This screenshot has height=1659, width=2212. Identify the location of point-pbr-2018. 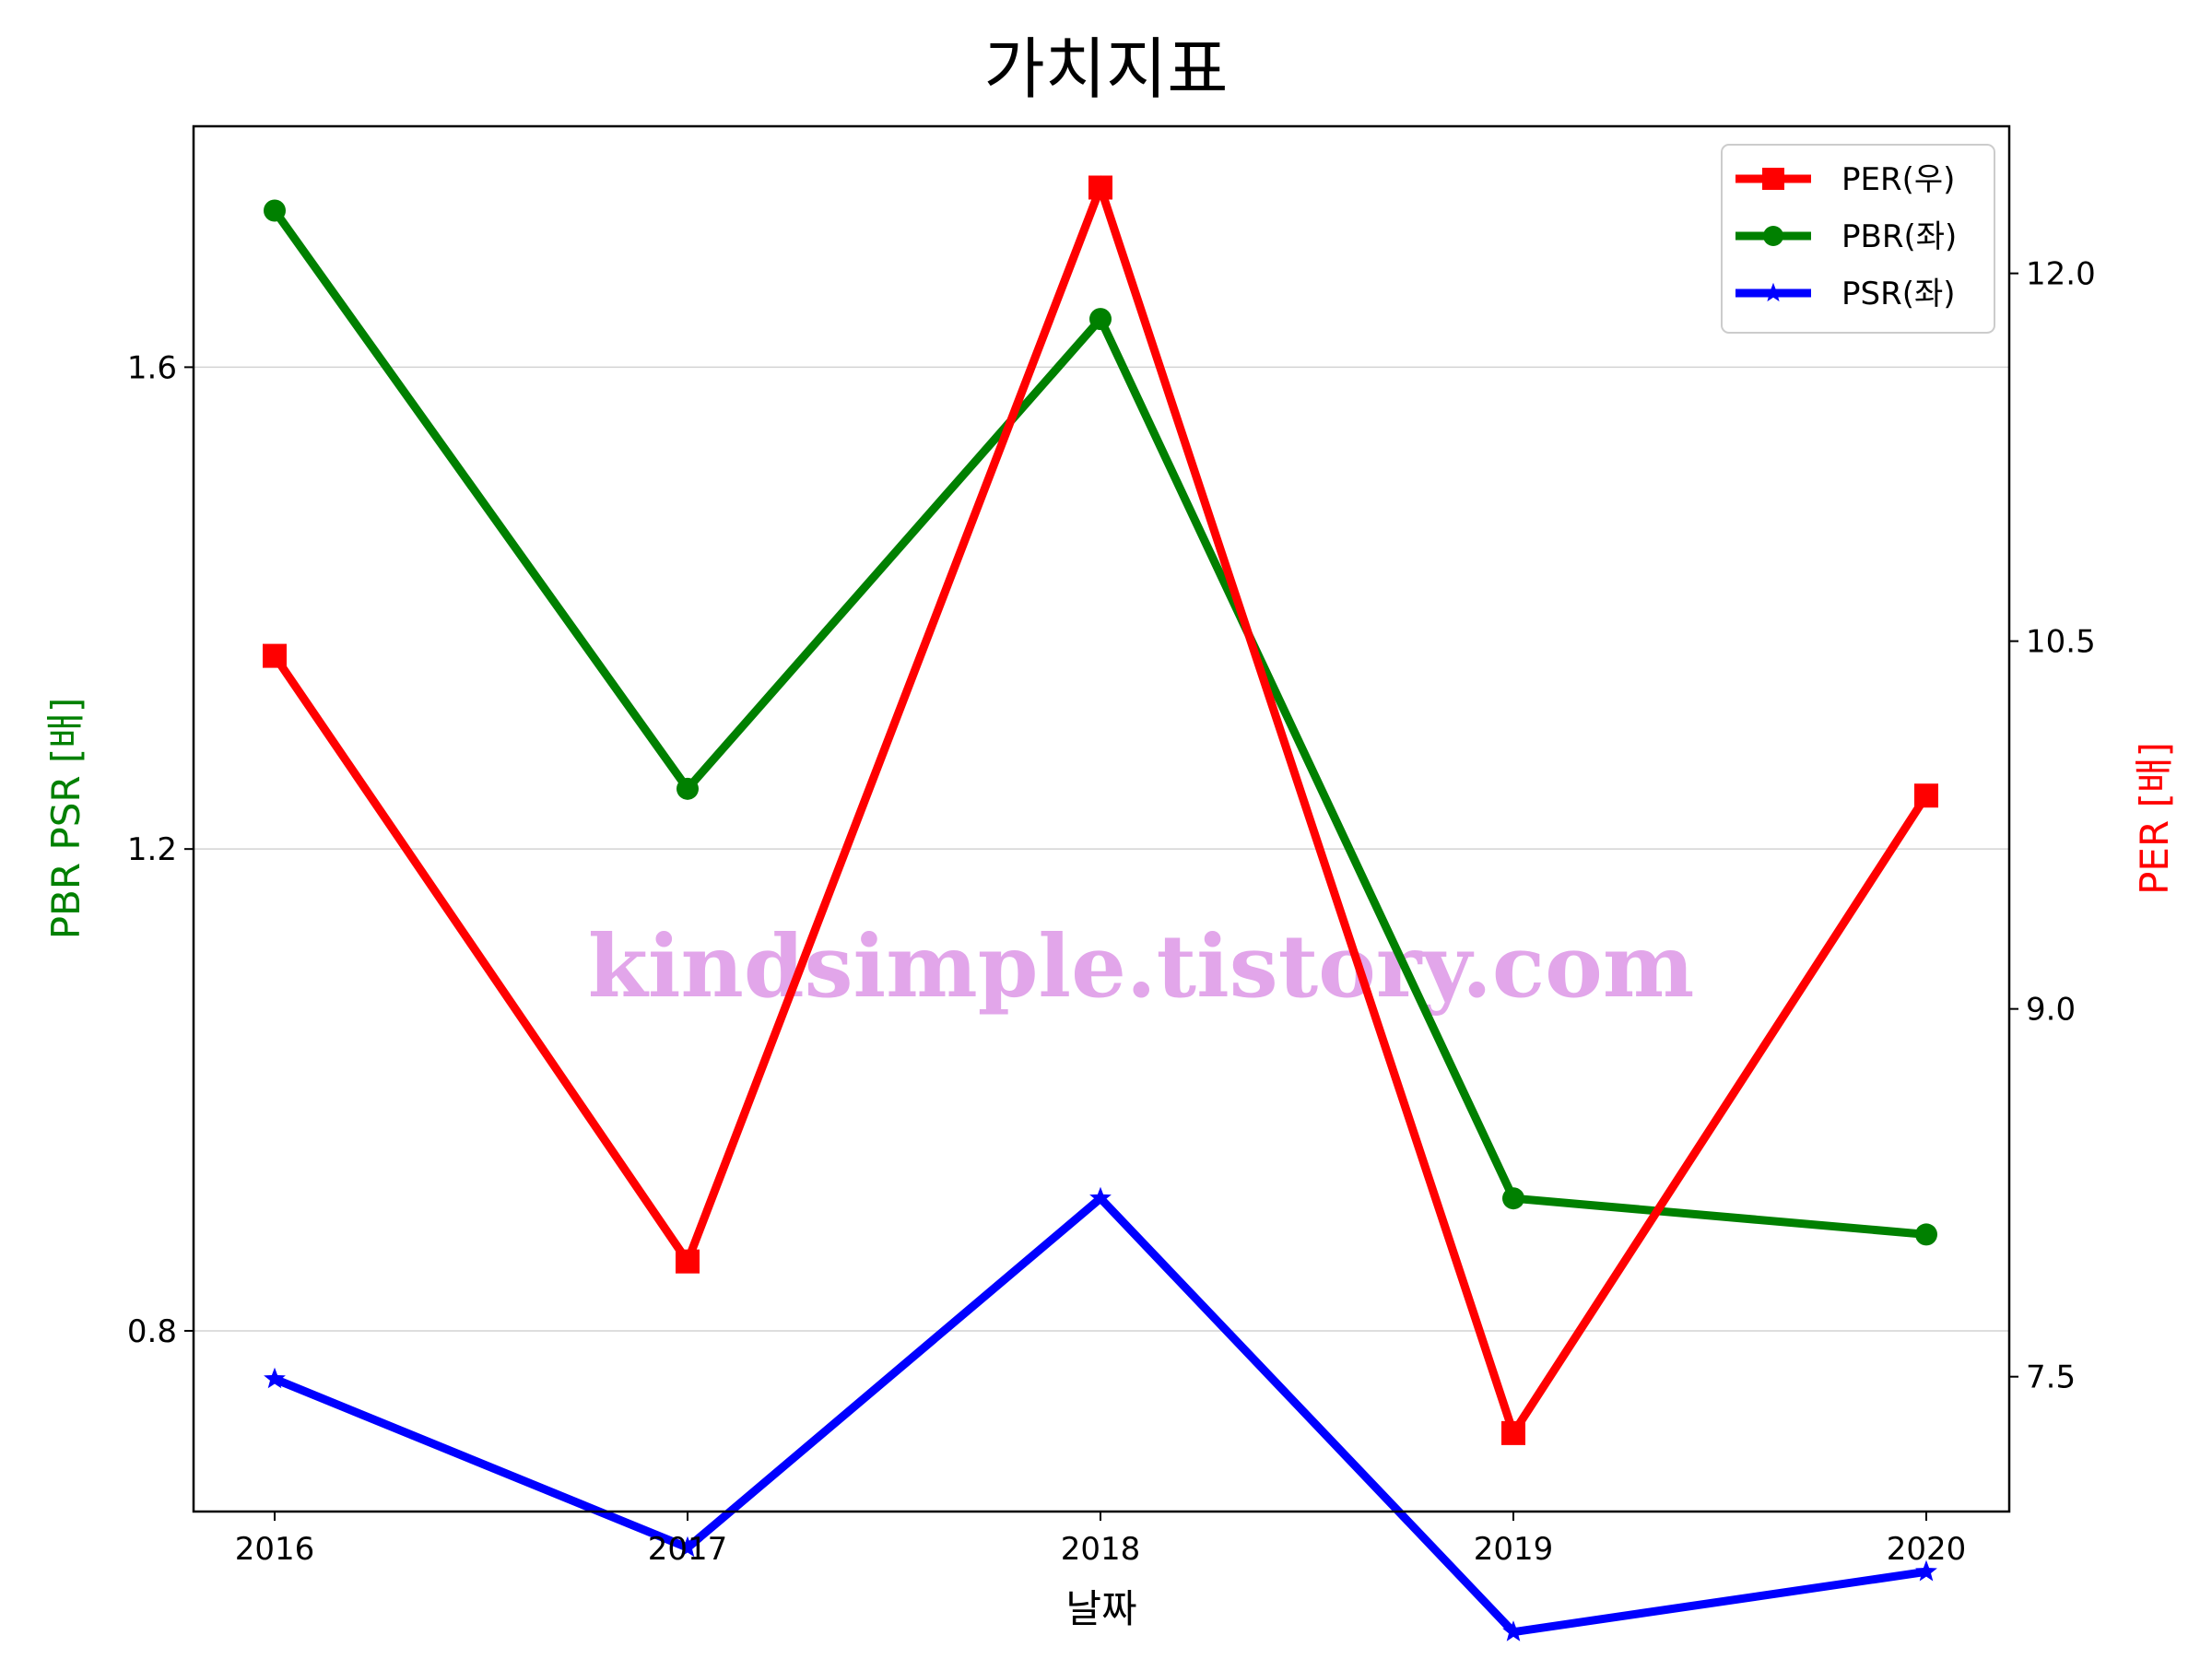
(1100, 319).